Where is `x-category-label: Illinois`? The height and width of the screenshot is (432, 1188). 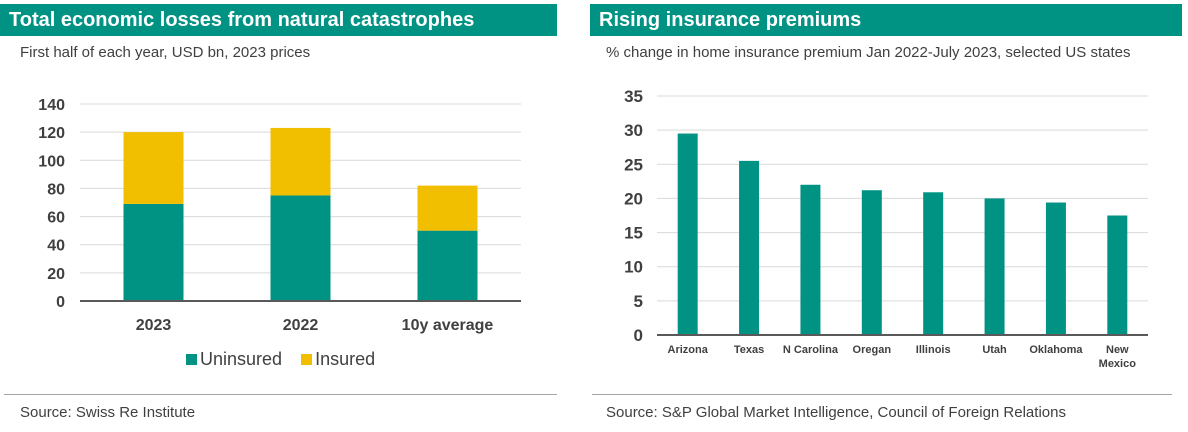 x-category-label: Illinois is located at coordinates (933, 350).